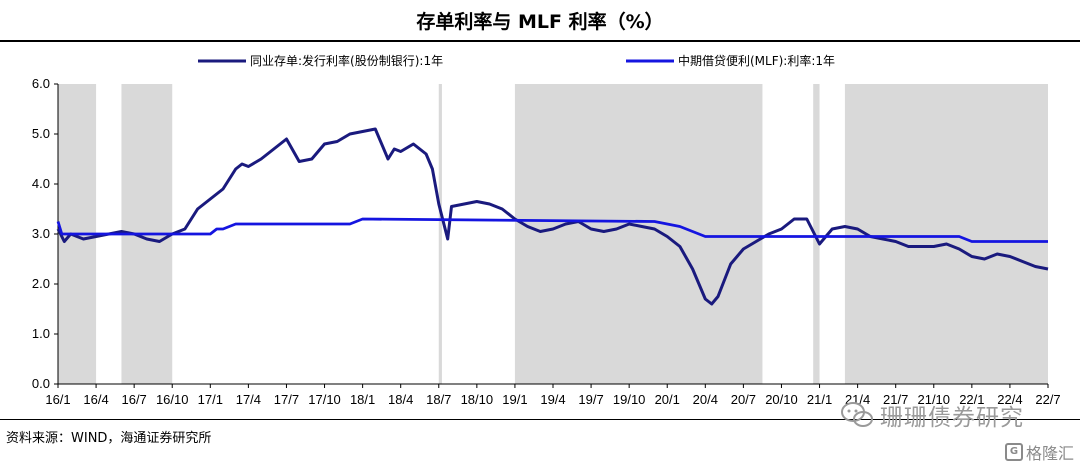  Describe the element at coordinates (41, 333) in the screenshot. I see `y-tick-label-1: 1.0` at that location.